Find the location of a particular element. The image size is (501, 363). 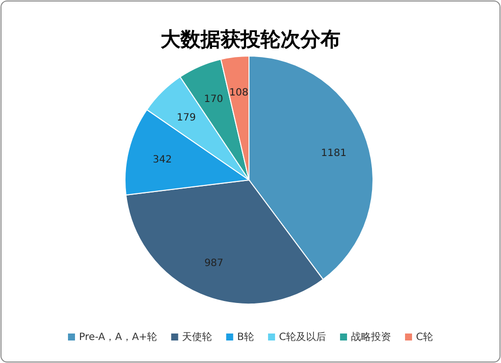

data-label: 342 is located at coordinates (162, 160).